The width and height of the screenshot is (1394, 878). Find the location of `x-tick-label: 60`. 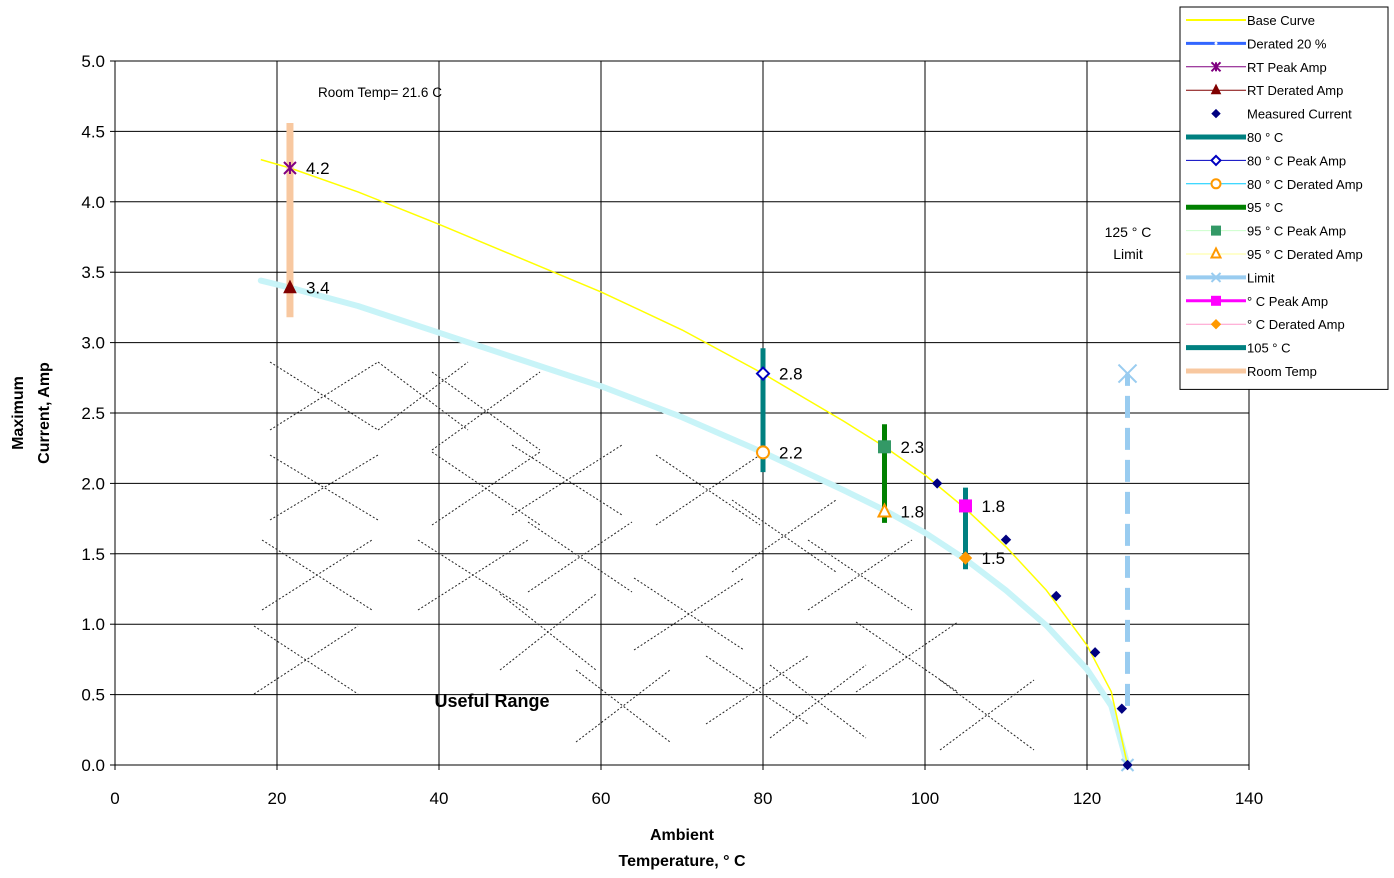

x-tick-label: 60 is located at coordinates (601, 798).